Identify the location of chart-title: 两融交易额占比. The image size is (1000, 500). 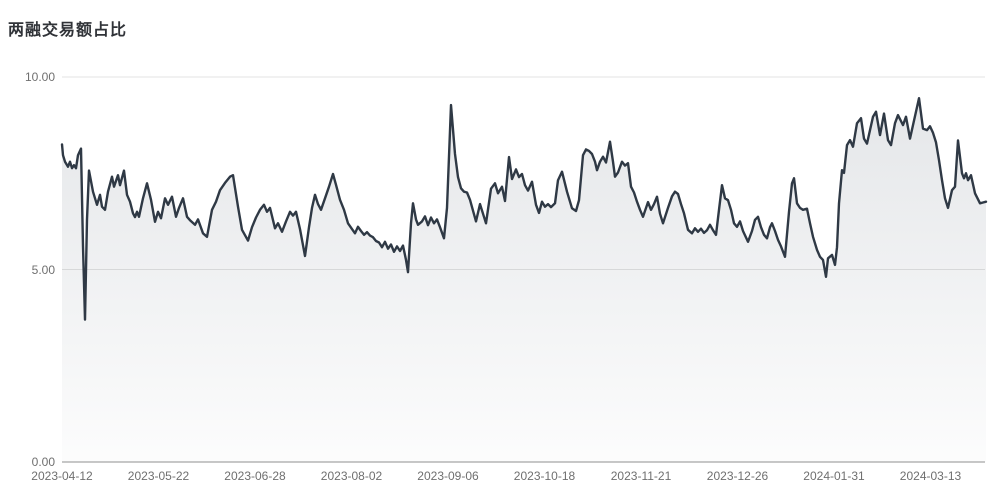
(68, 30).